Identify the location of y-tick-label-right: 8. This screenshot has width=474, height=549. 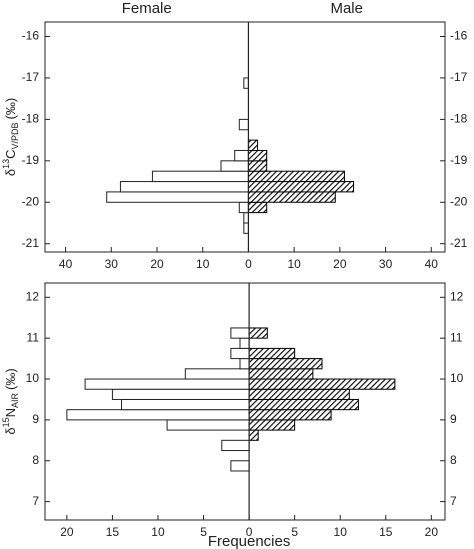
(453, 460).